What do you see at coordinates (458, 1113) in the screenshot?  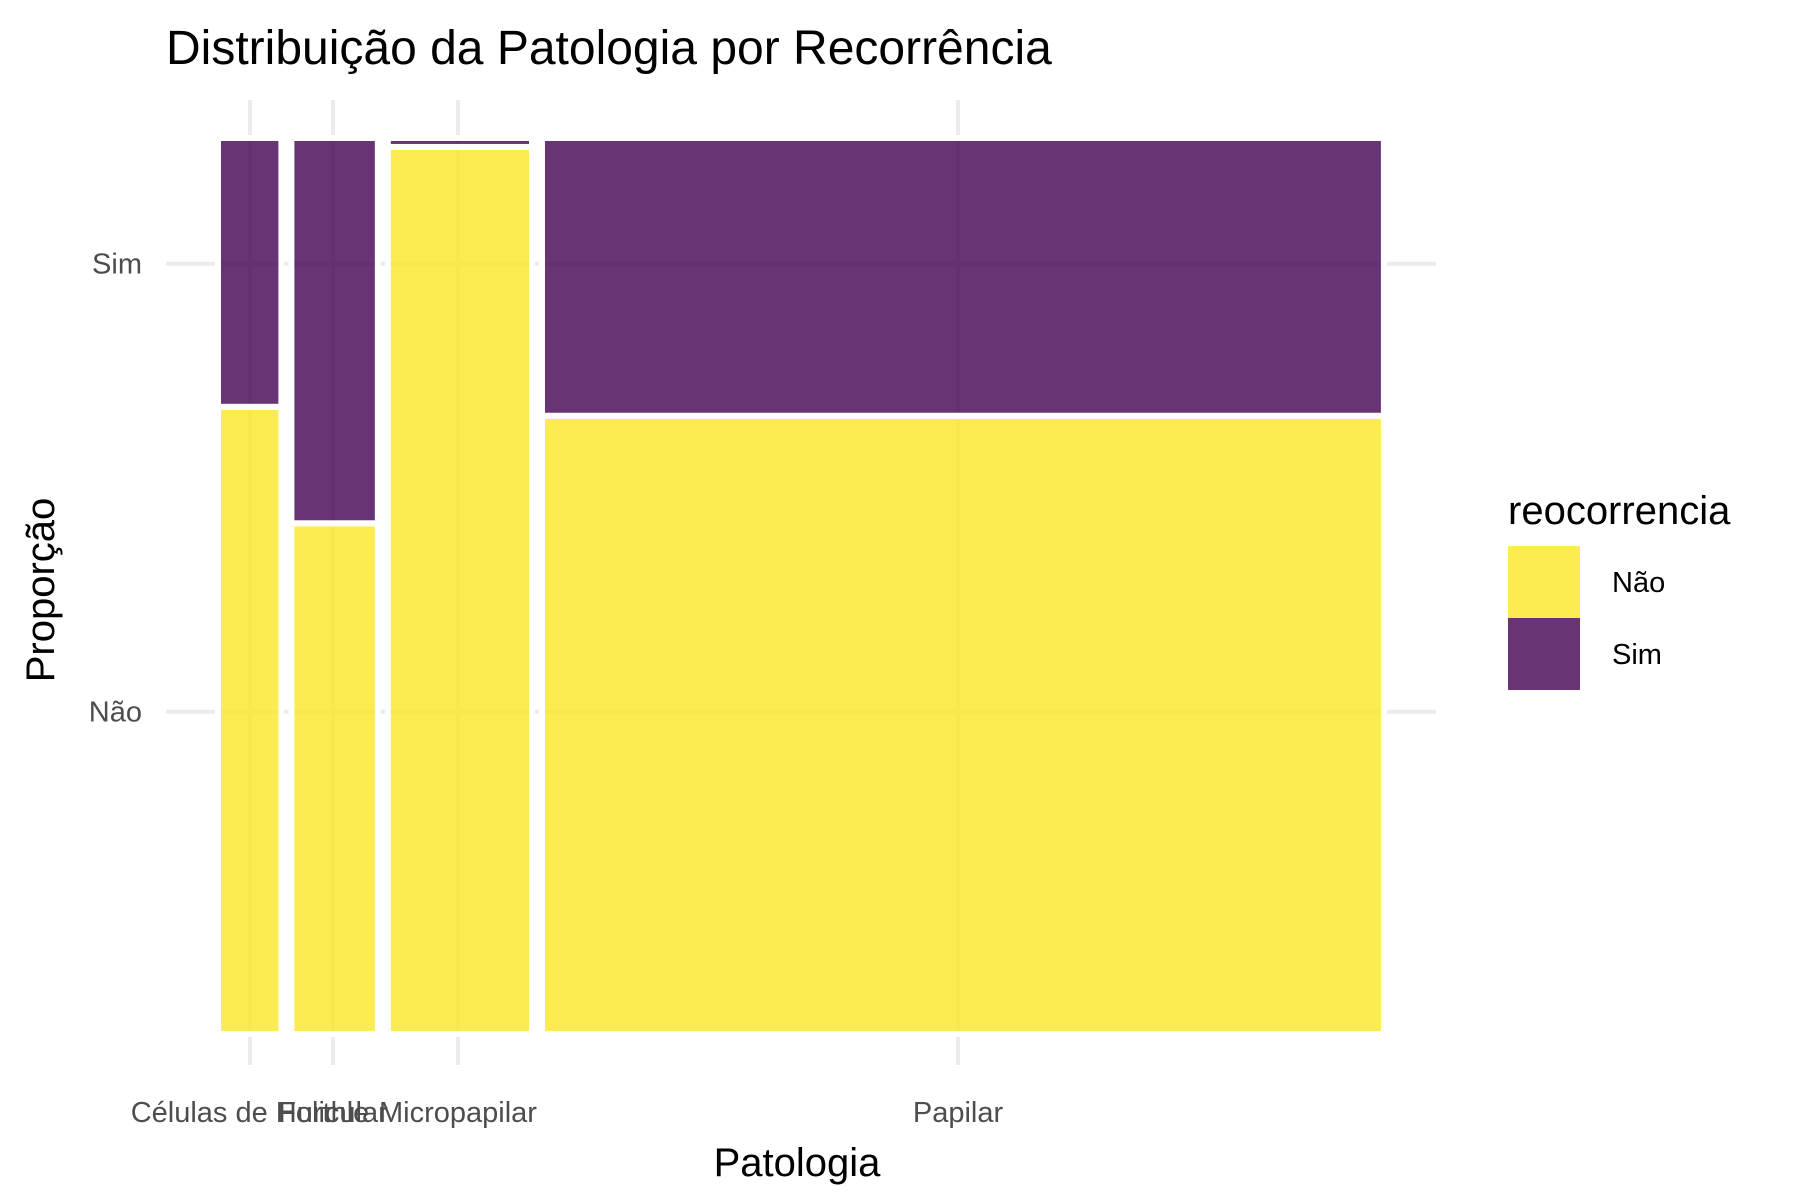 I see `x-tick-label: Micropapilar` at bounding box center [458, 1113].